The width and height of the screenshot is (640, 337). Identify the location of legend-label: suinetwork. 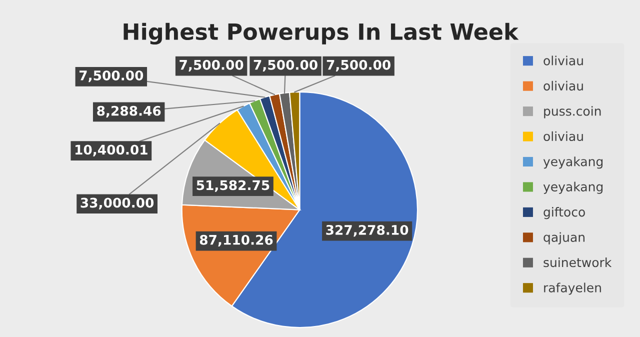
(578, 262).